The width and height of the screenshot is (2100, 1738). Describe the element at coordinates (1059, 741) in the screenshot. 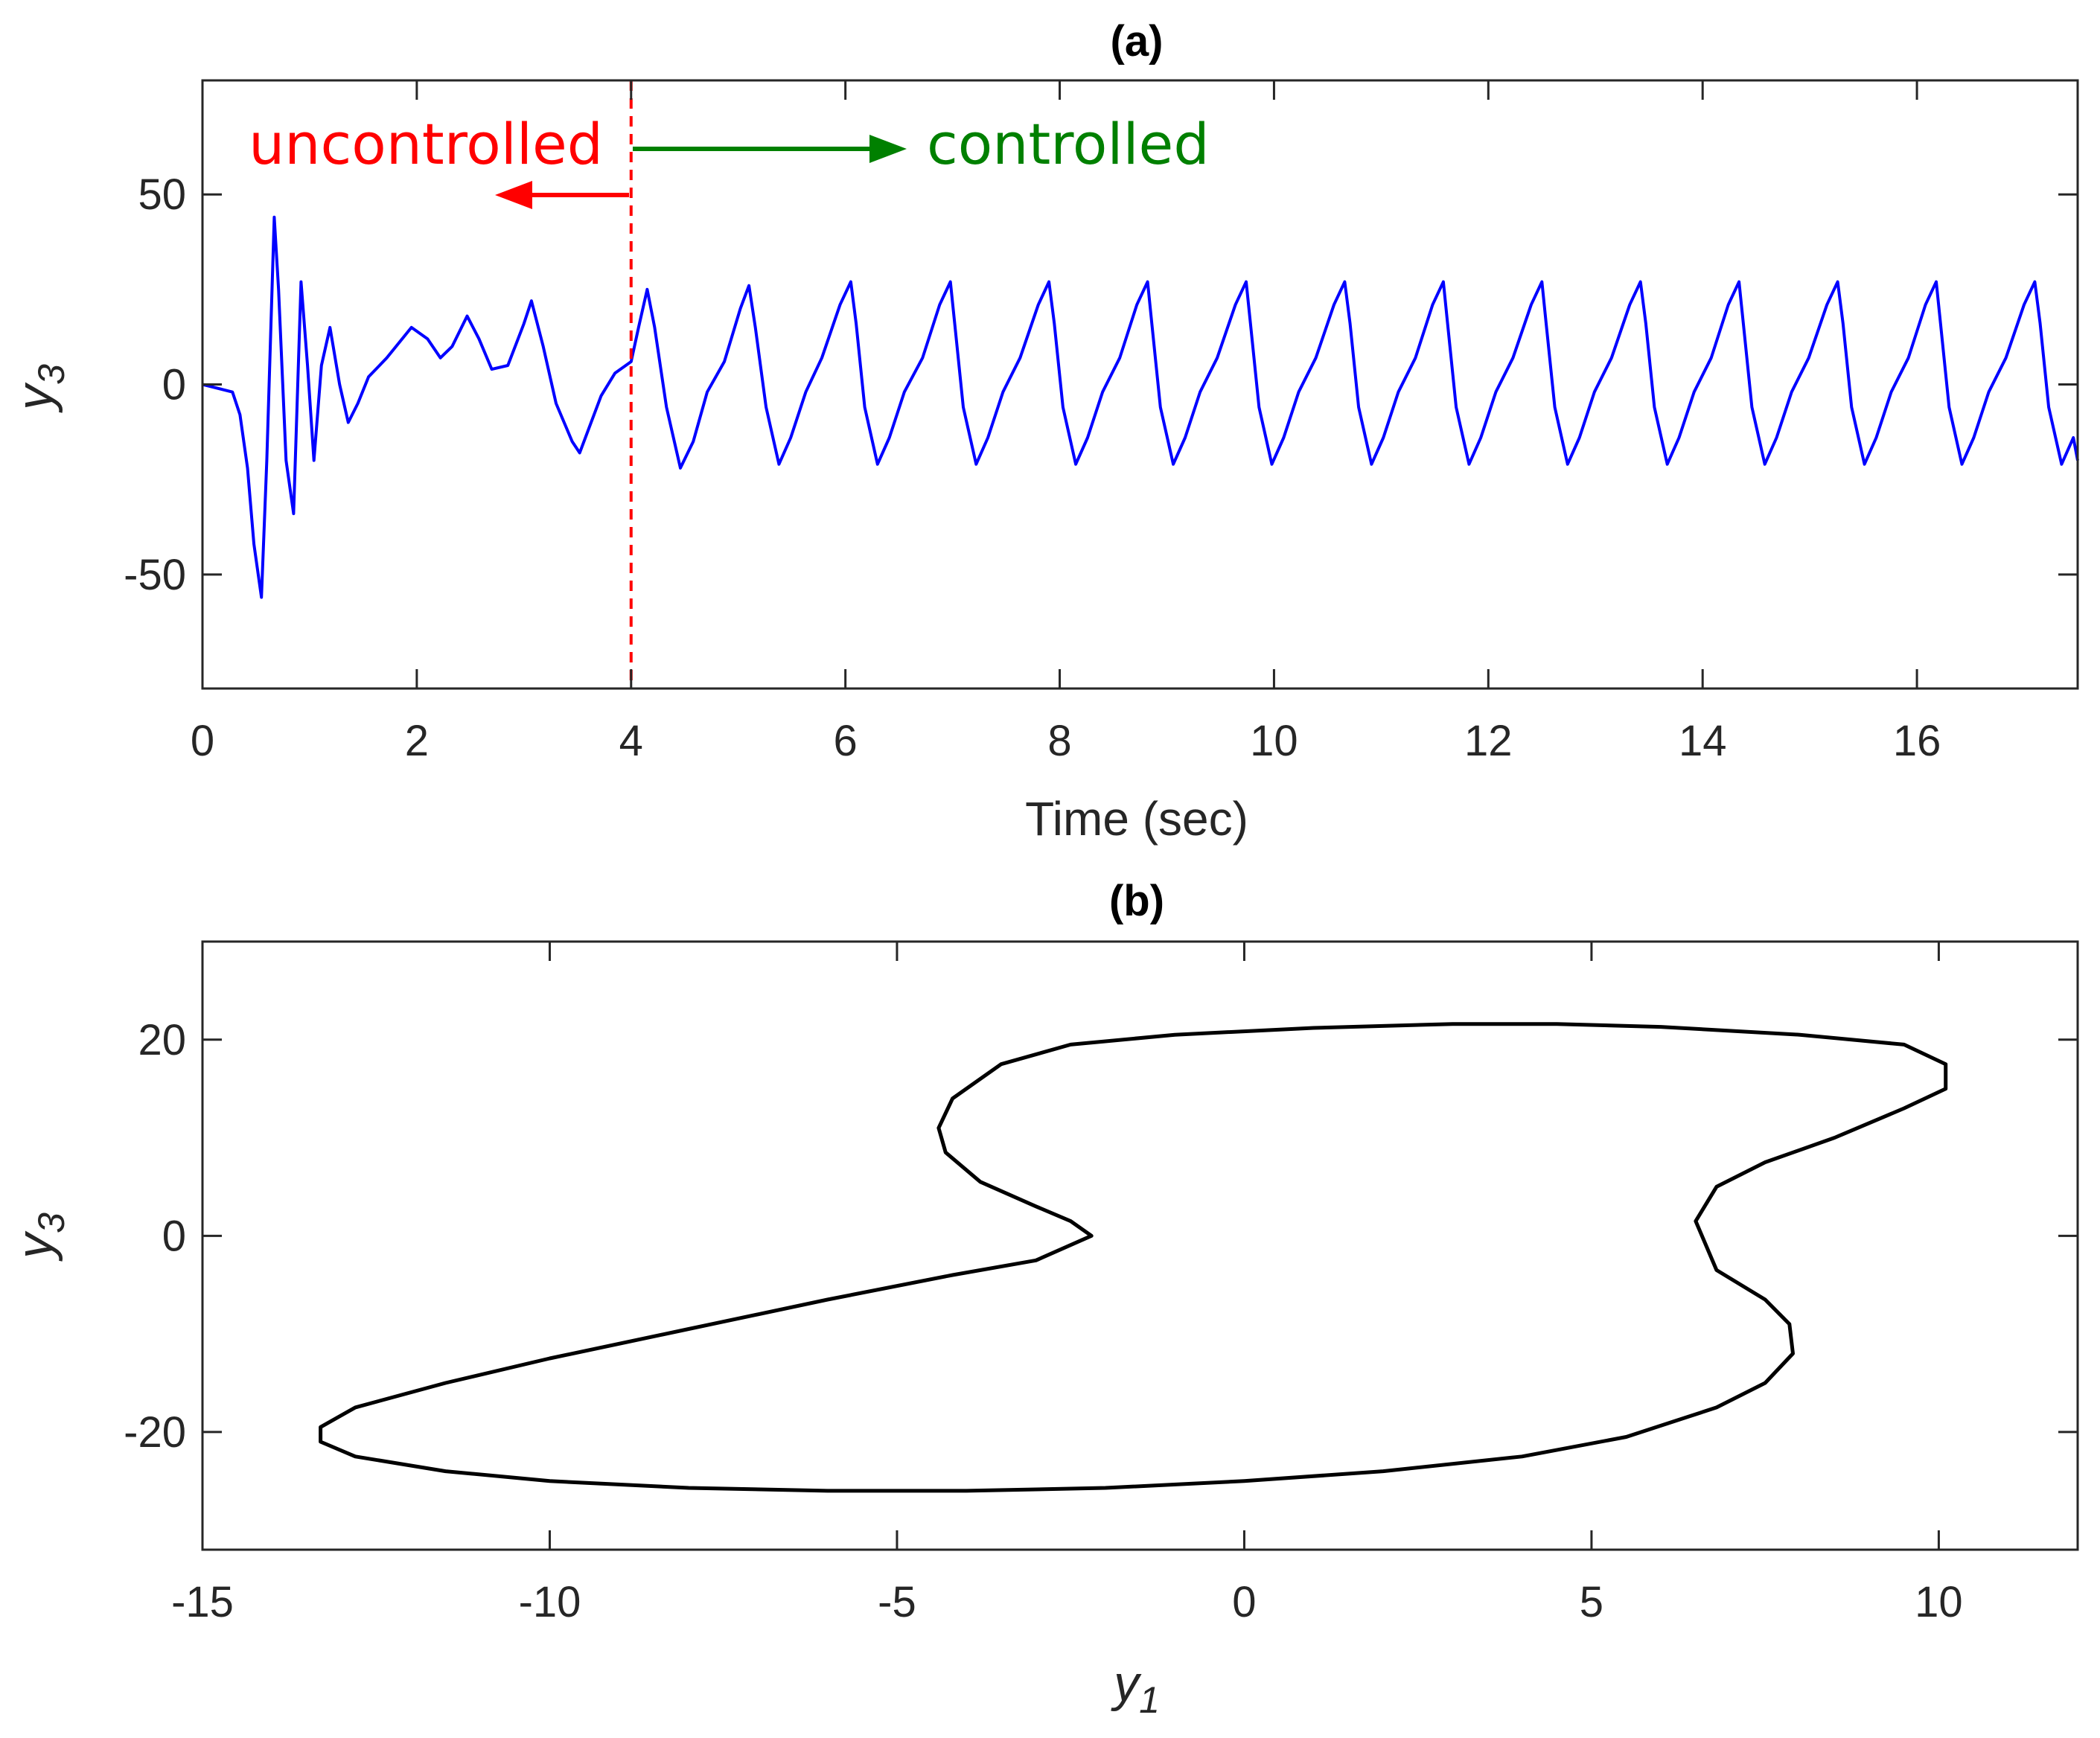

I see `panel-a-x-tick-label: 8` at that location.